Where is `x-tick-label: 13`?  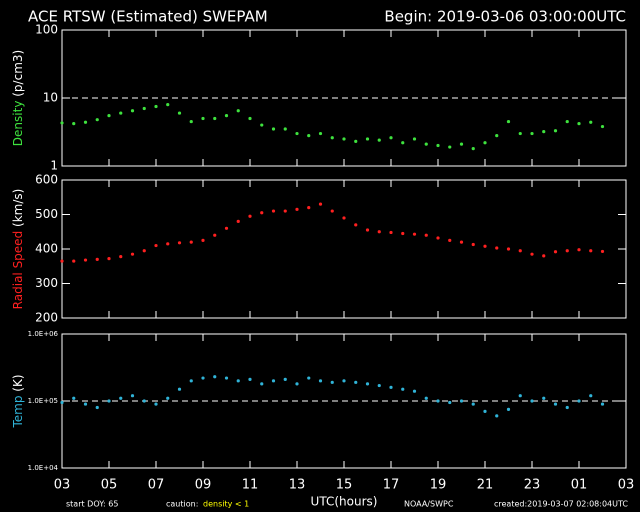 x-tick-label: 13 is located at coordinates (297, 485).